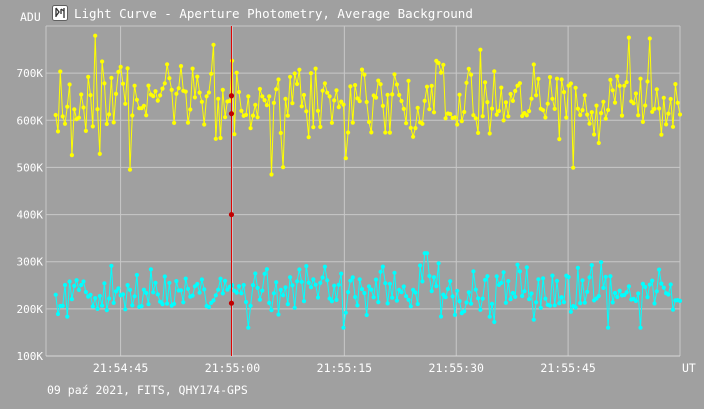  I want to click on y-tick-label: 300K, so click(30, 262).